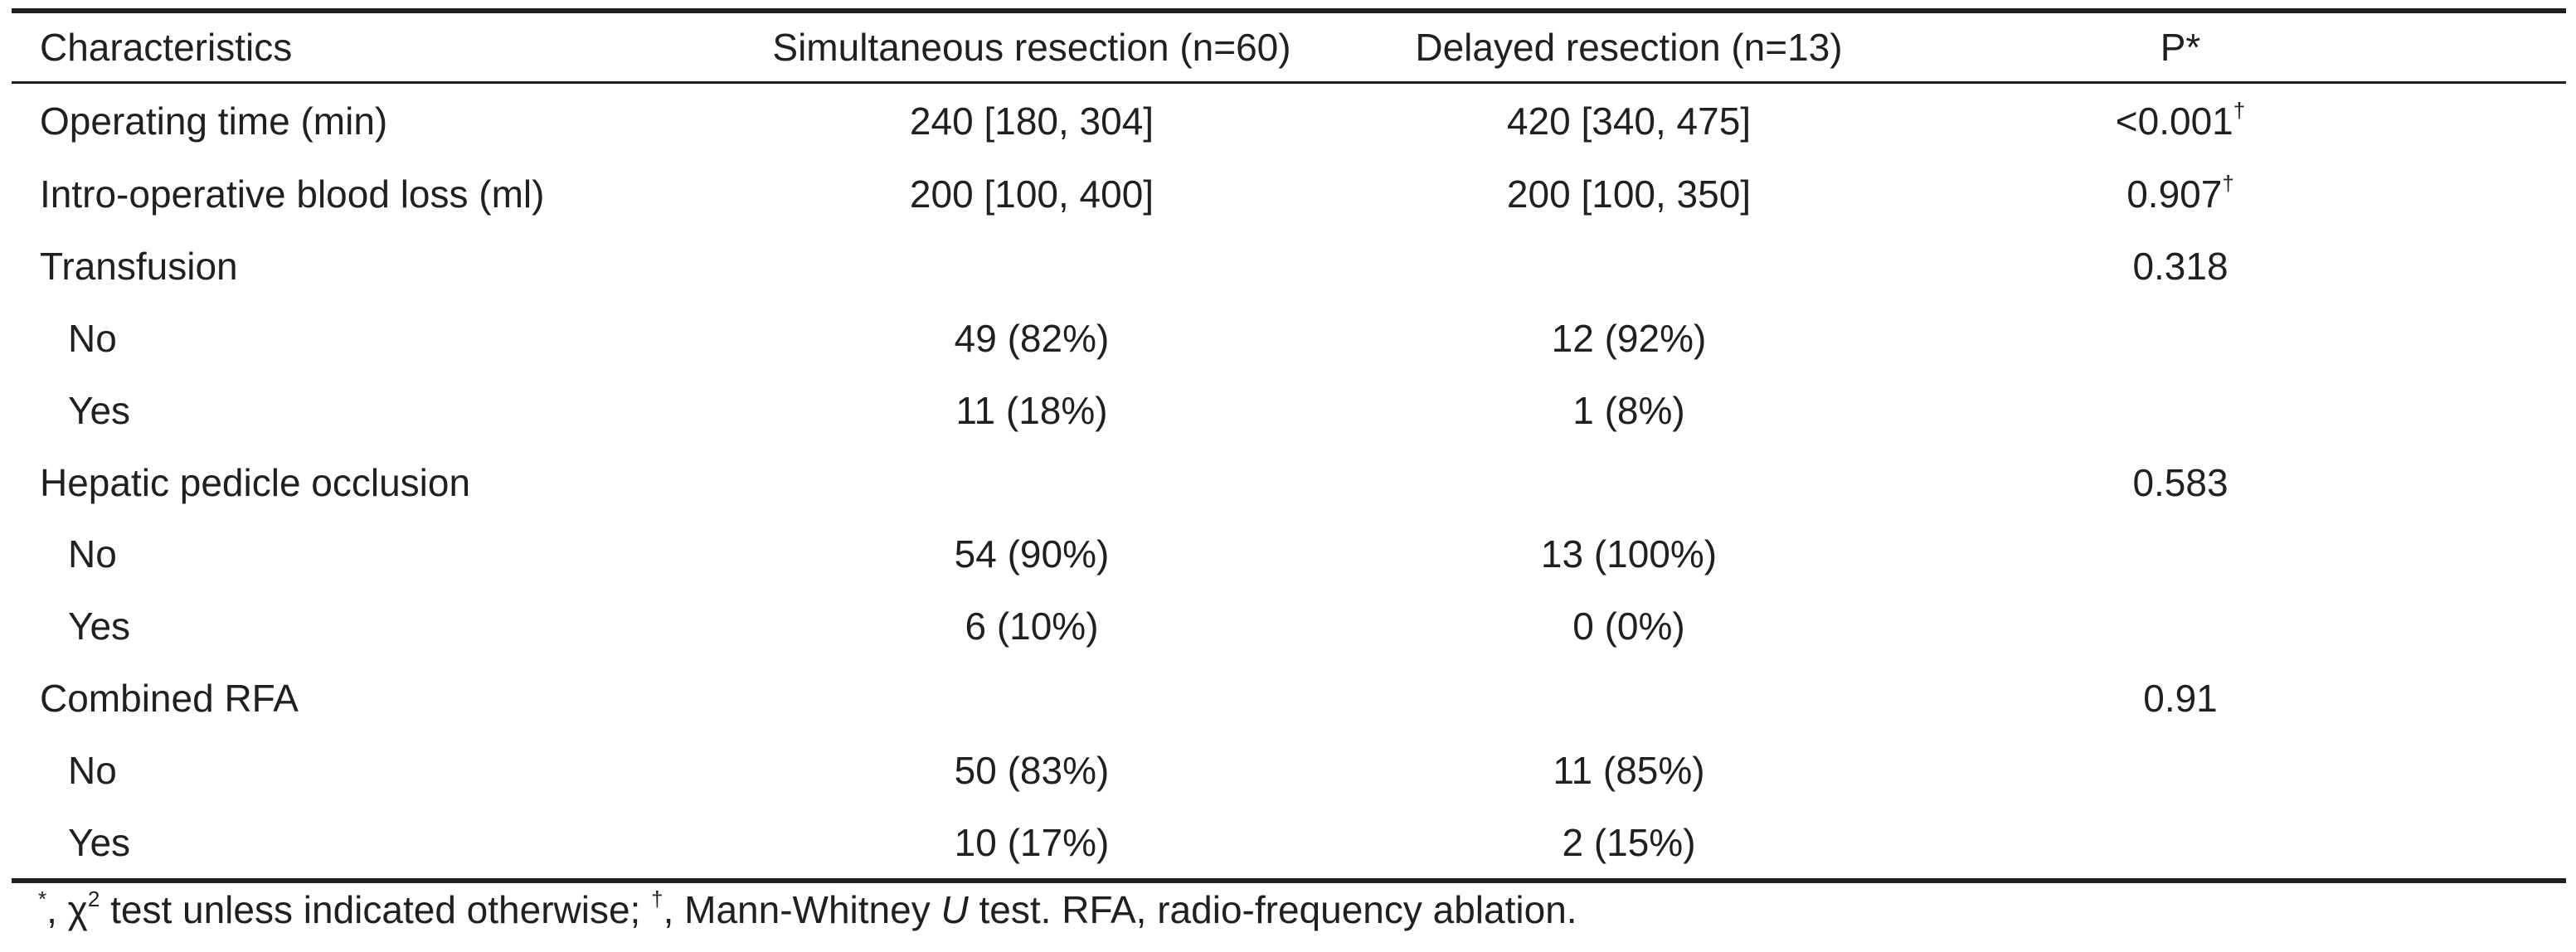 This screenshot has height=952, width=2576. Describe the element at coordinates (1629, 47) in the screenshot. I see `header-delayed: Delayed resection (n=13)` at that location.